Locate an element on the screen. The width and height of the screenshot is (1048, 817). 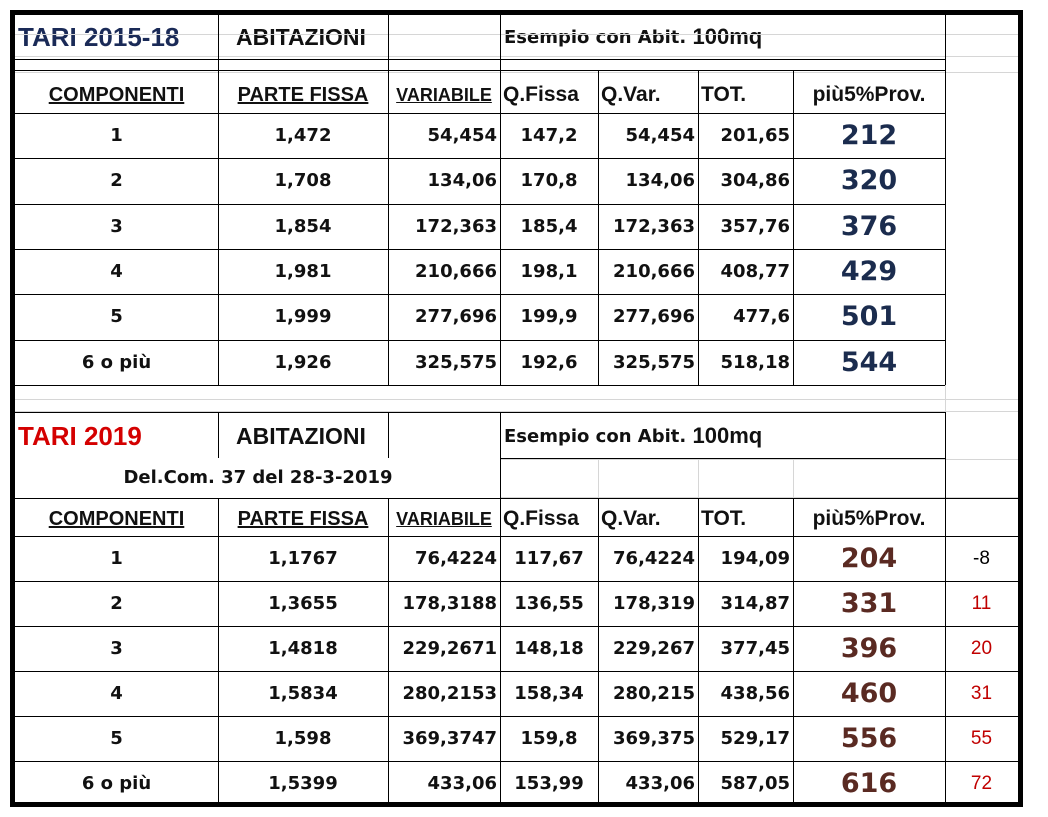
cell-tot: 408,77 is located at coordinates (755, 272).